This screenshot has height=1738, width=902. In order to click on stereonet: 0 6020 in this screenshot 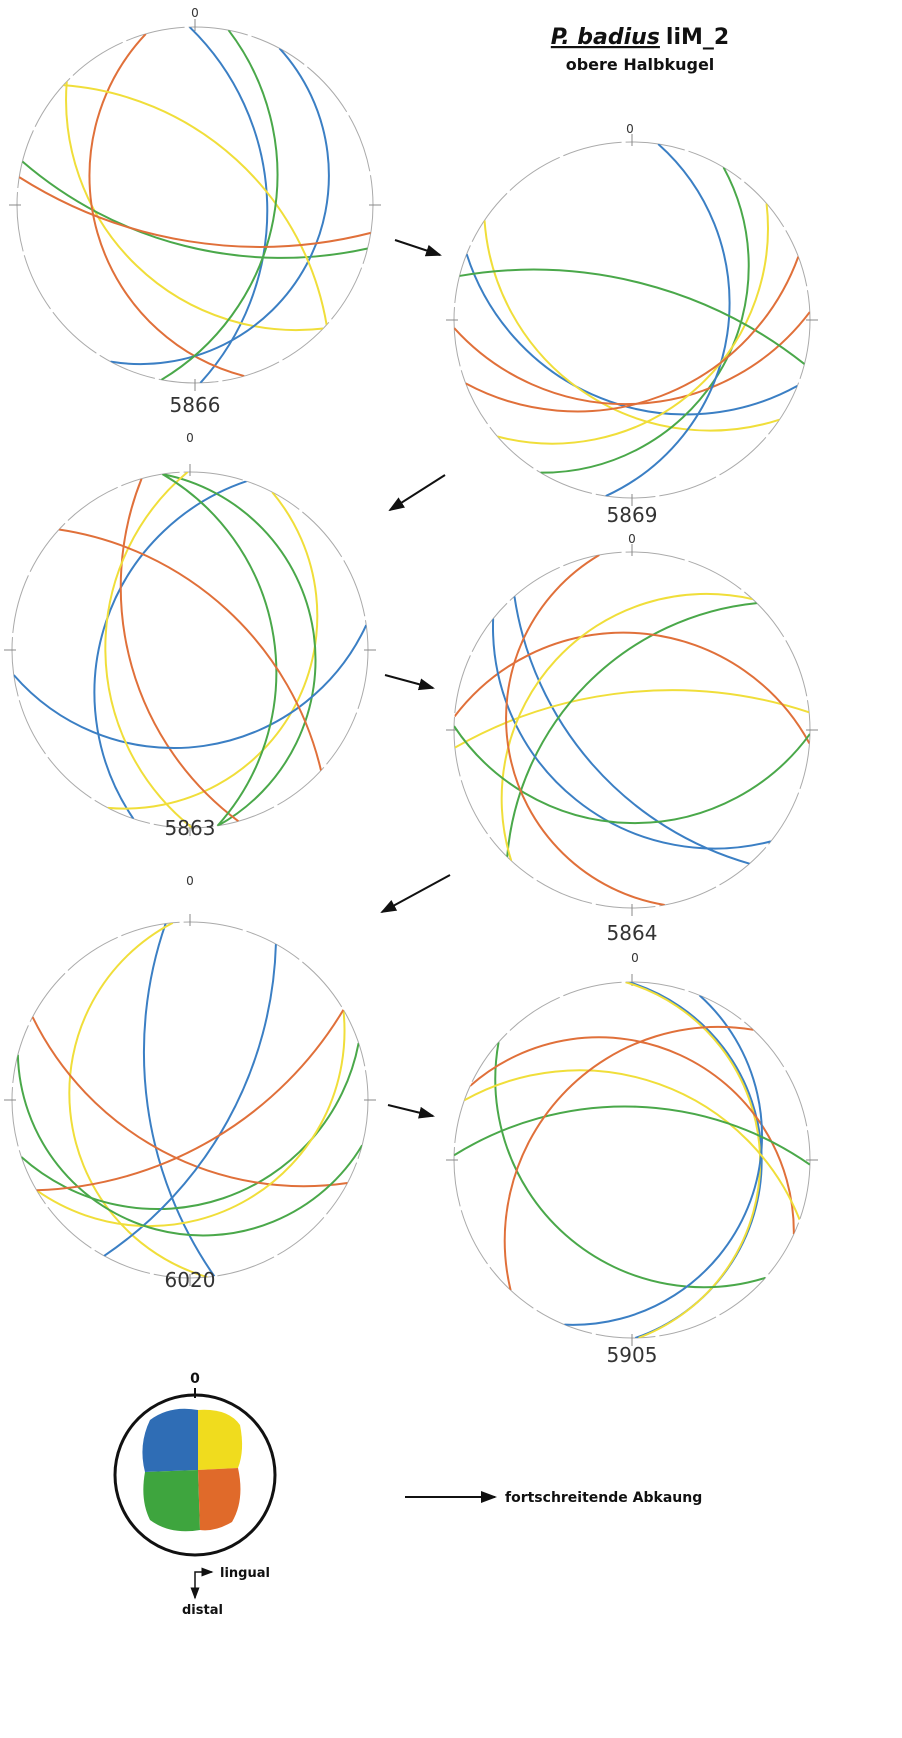, I will do `click(190, 1083)`.